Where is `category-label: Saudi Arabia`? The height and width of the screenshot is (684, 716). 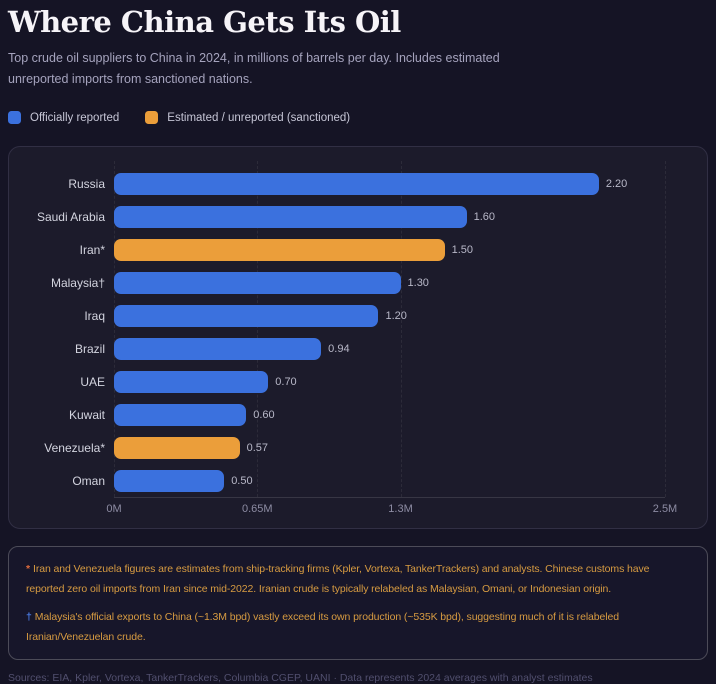 category-label: Saudi Arabia is located at coordinates (70, 216).